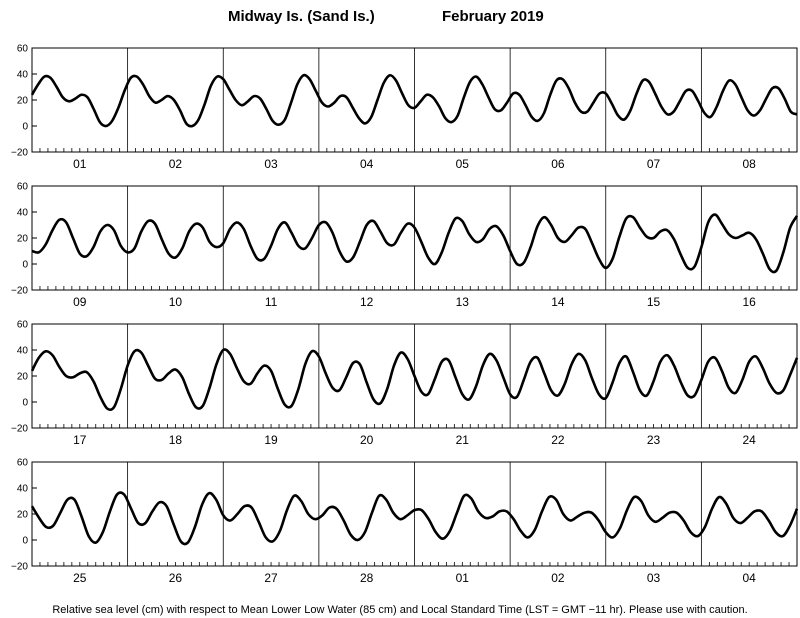 This screenshot has height=618, width=800. I want to click on chart-title-period: February 2019, so click(493, 16).